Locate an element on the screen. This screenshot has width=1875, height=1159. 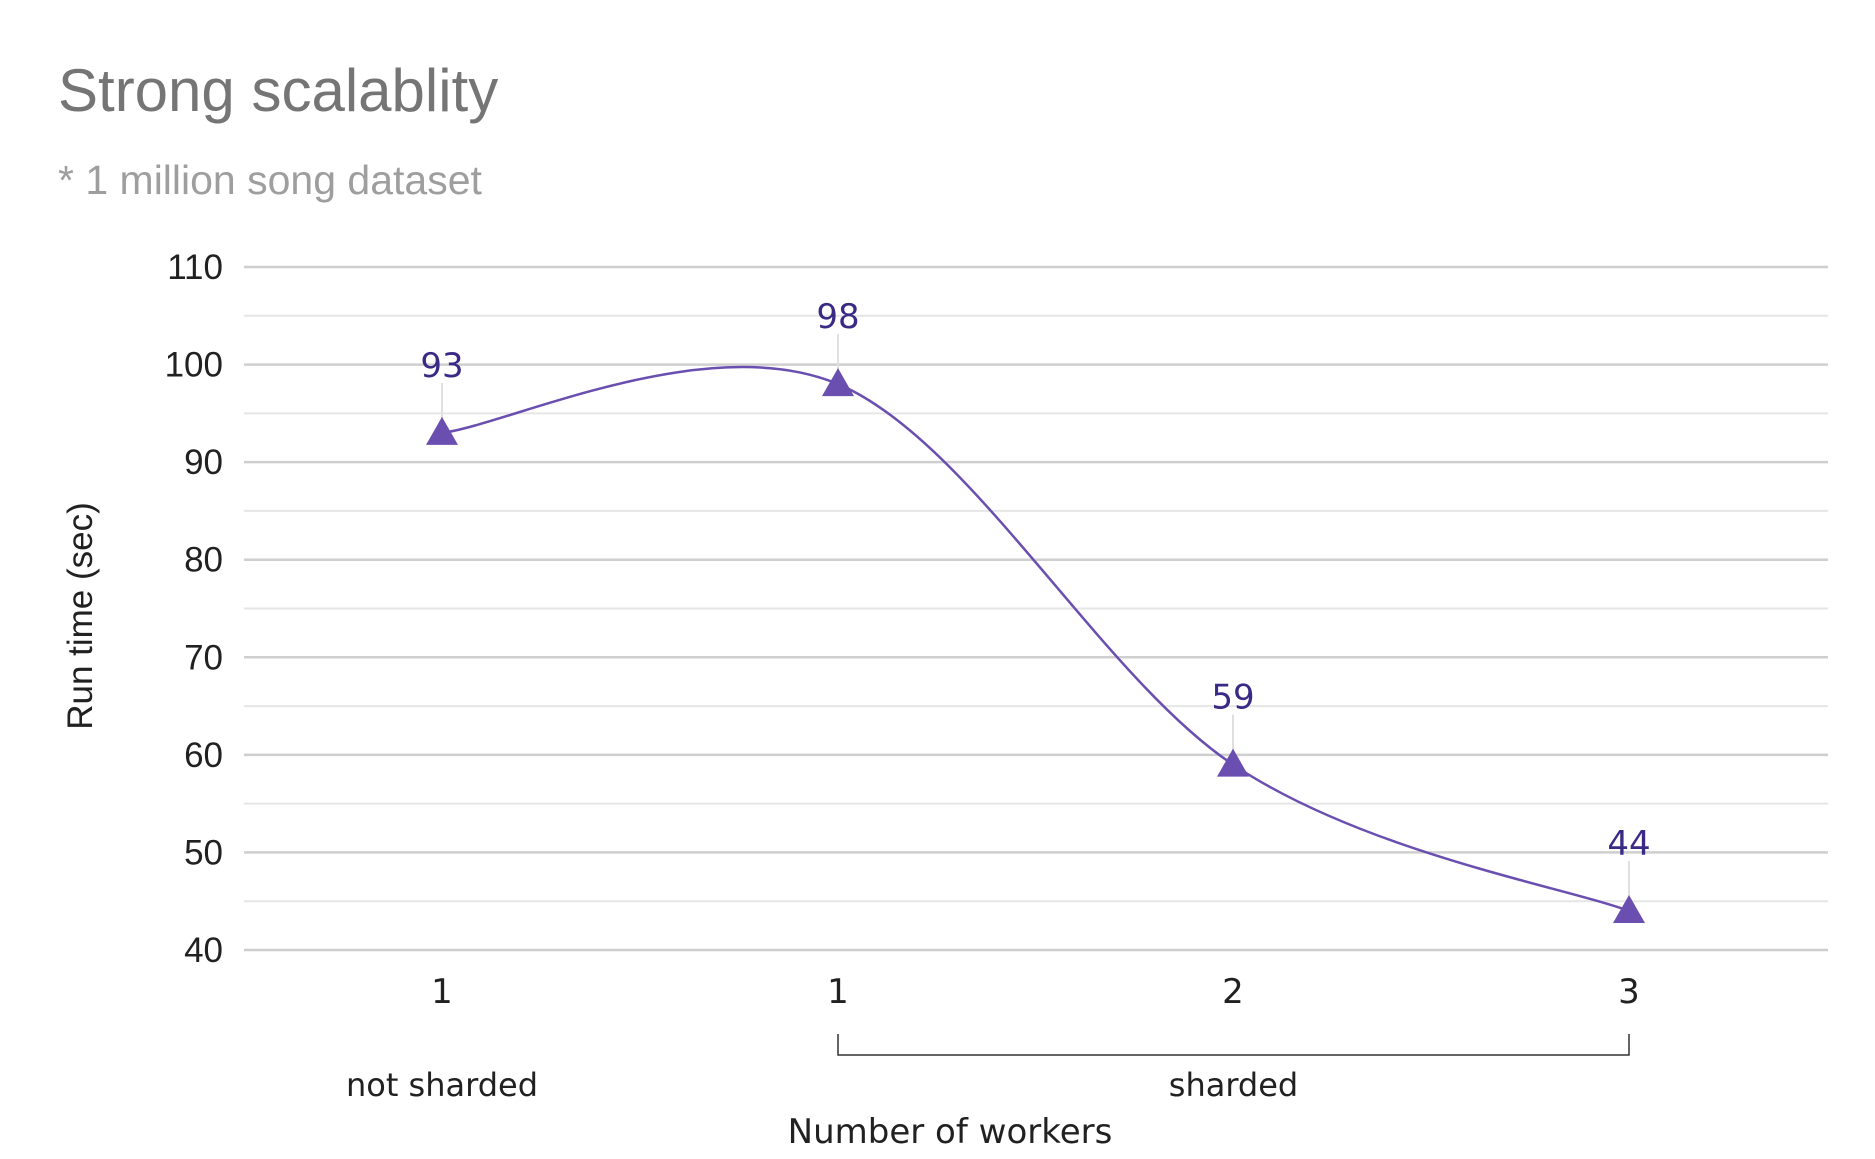
x-tick-label: 3 is located at coordinates (1629, 992).